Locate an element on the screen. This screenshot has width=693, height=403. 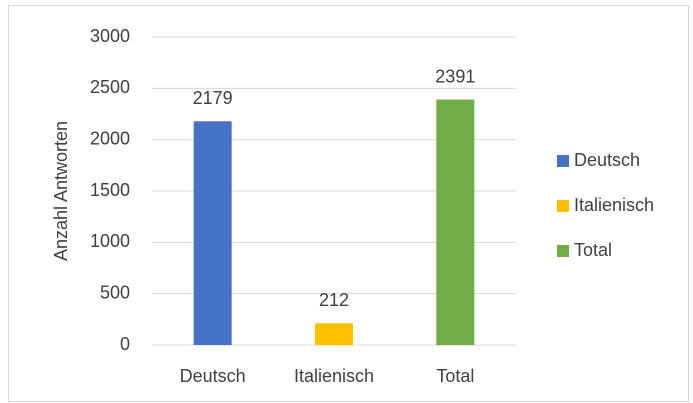
y-tick-label: 2500 is located at coordinates (110, 87).